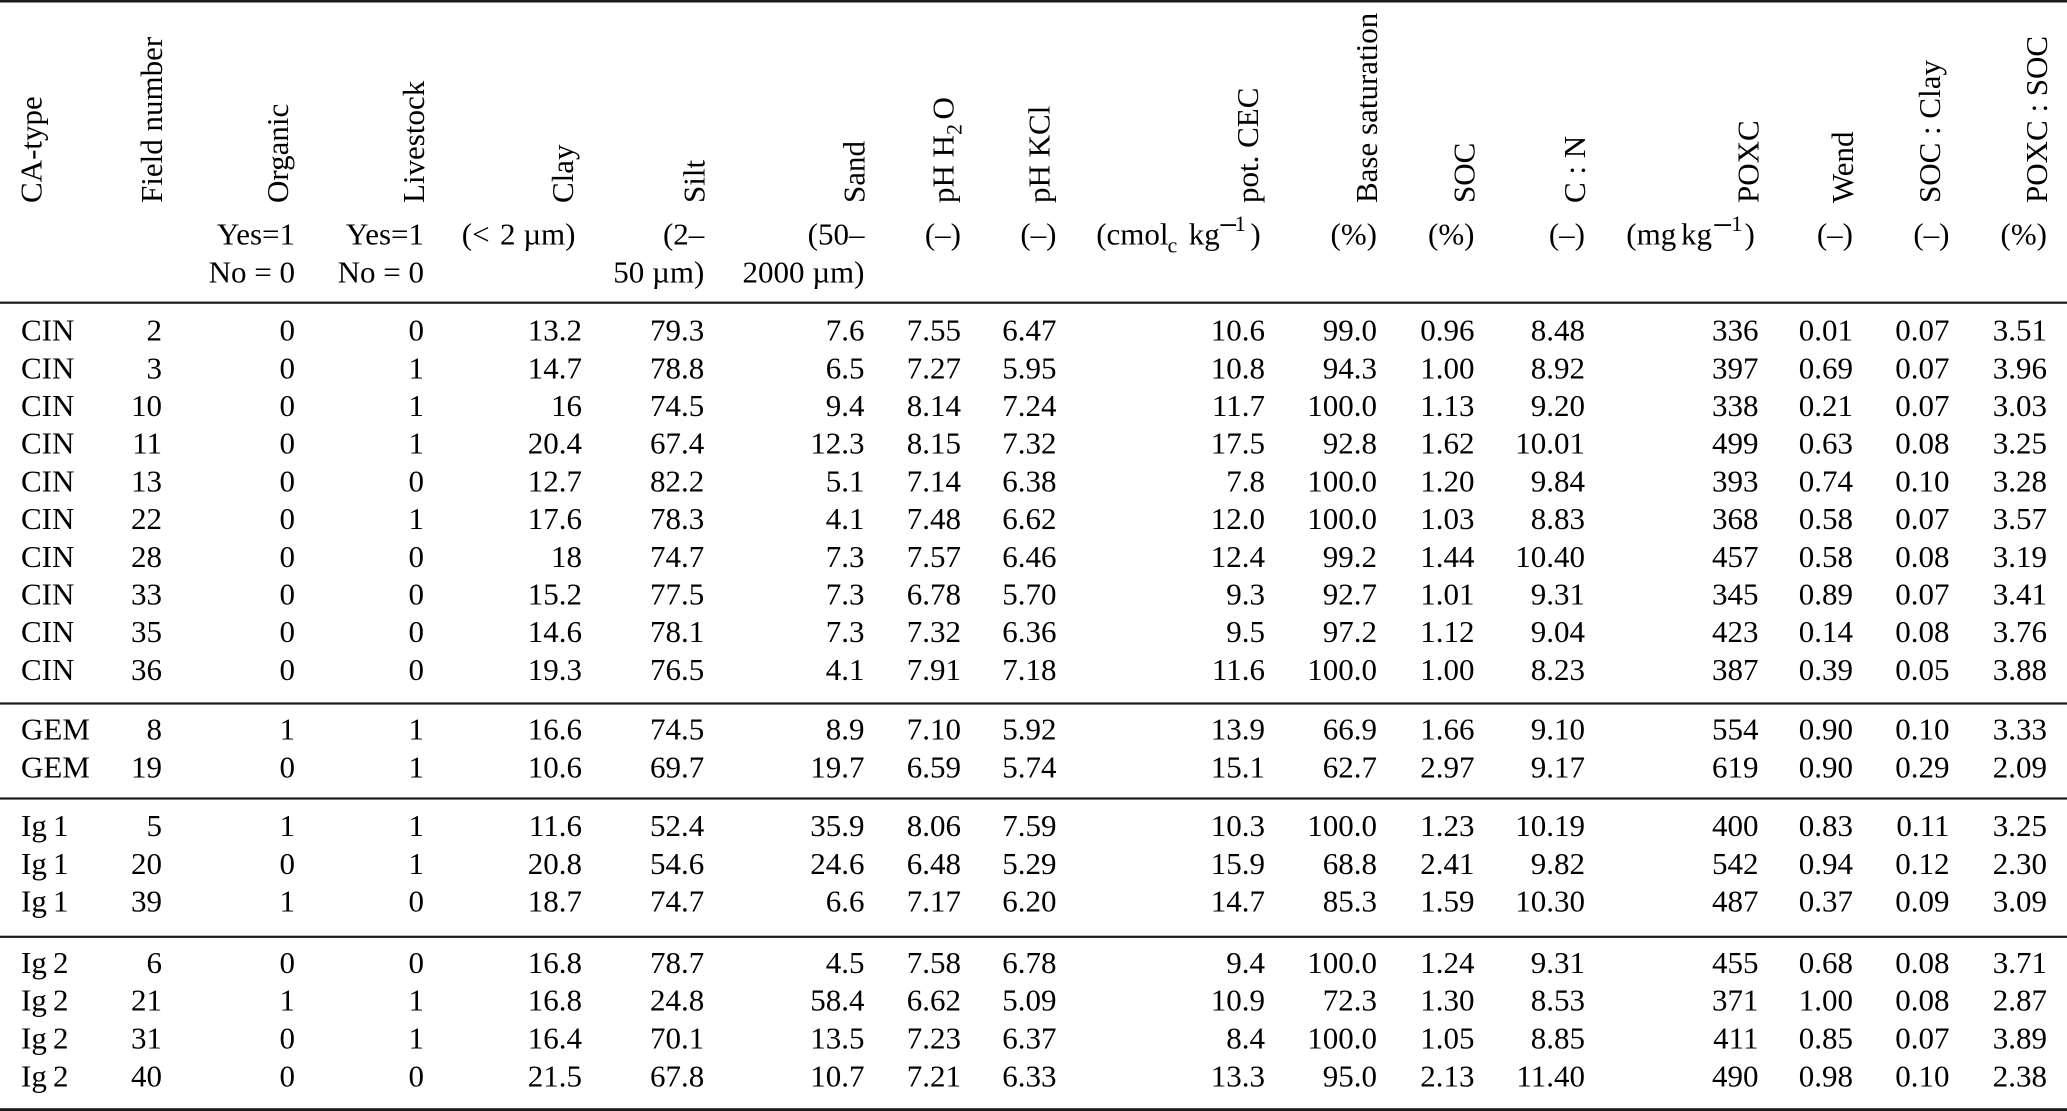 The image size is (2067, 1111). I want to click on svg-text: Clay, so click(562, 173).